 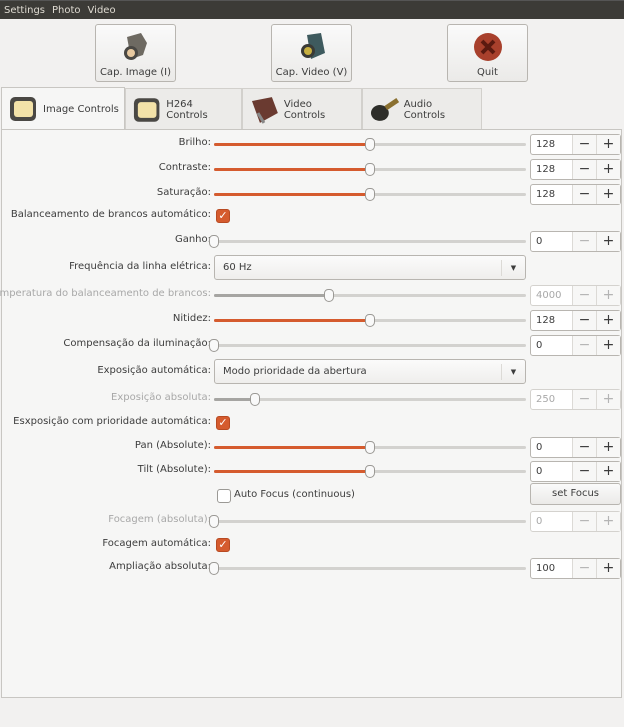 I want to click on spin-value: 250, so click(x=546, y=399).